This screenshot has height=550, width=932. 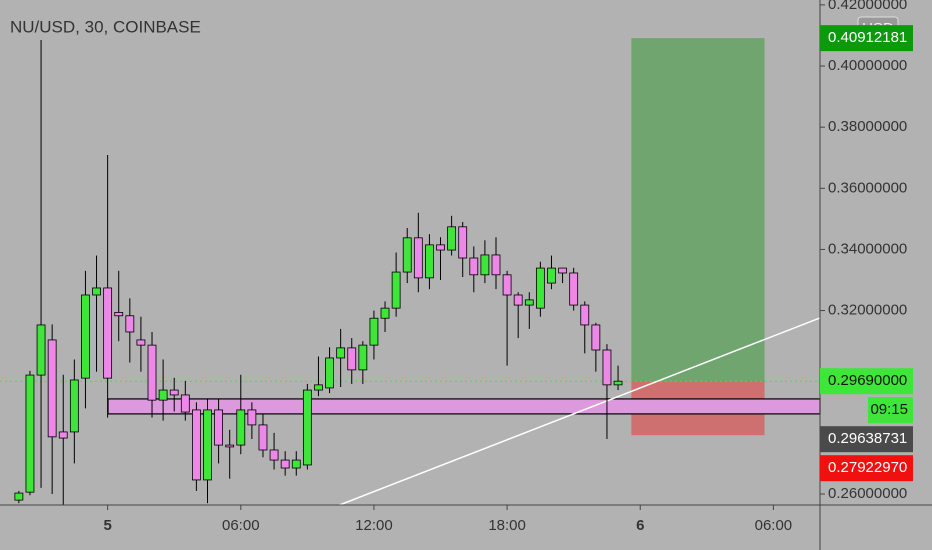 What do you see at coordinates (867, 126) in the screenshot?
I see `y-tick-label: 0.38000000` at bounding box center [867, 126].